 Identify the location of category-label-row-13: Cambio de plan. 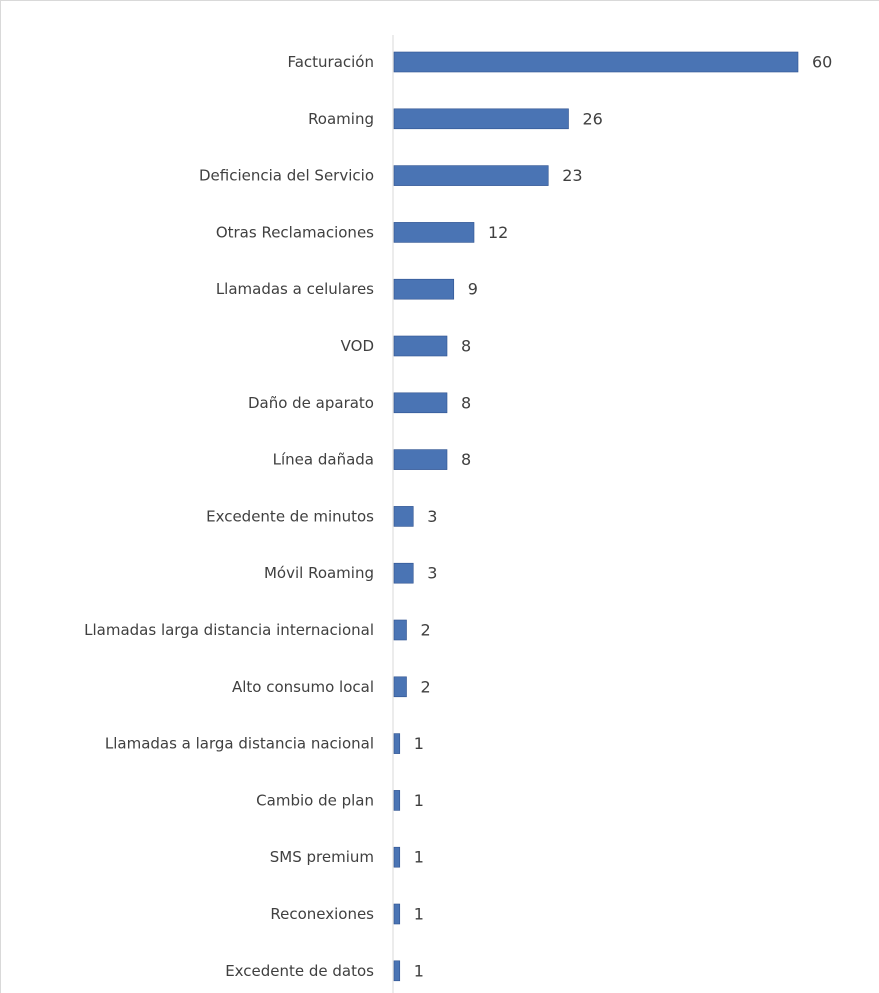
(315, 800).